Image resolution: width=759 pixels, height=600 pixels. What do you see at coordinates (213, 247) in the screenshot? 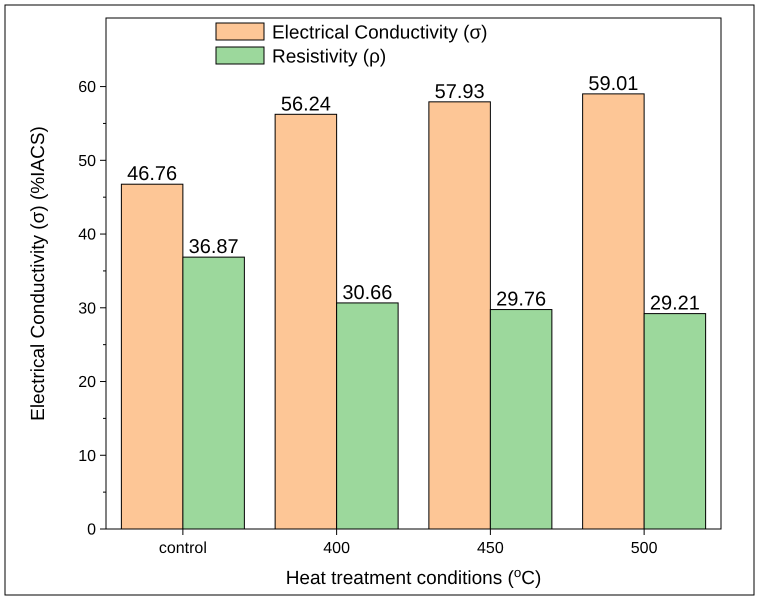
I see `data-label: 36.87` at bounding box center [213, 247].